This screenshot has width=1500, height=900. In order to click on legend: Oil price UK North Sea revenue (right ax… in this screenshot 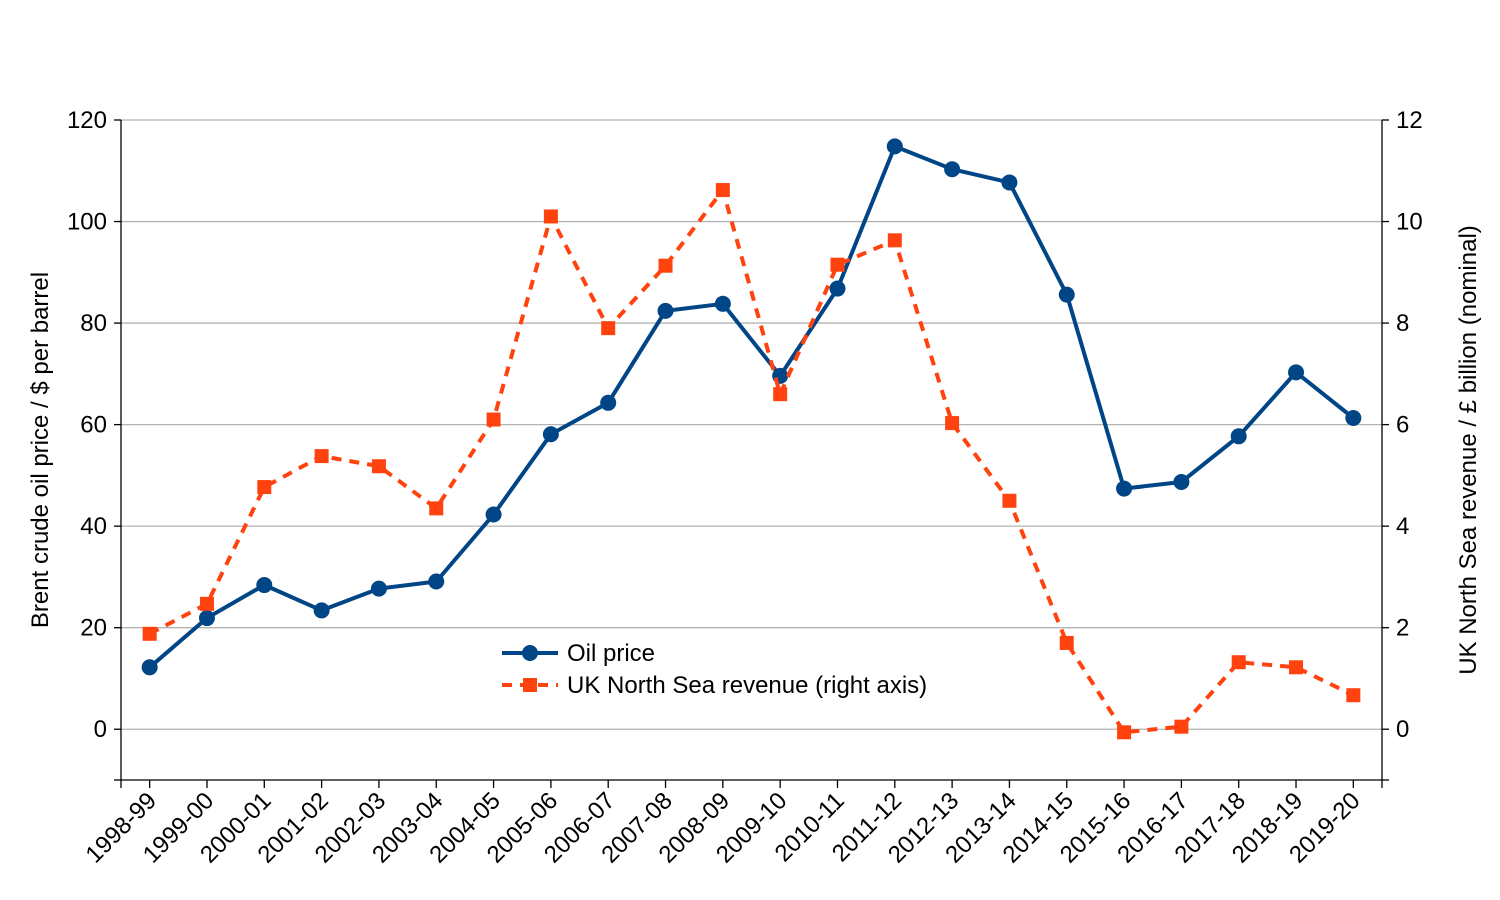, I will do `click(714, 669)`.